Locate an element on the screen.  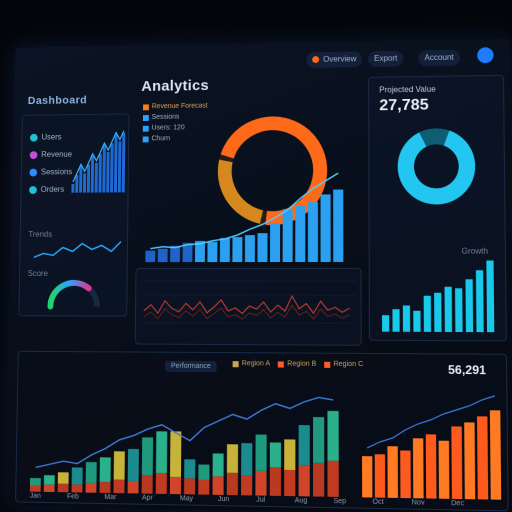
x-axis-label: Aug is located at coordinates (301, 501).